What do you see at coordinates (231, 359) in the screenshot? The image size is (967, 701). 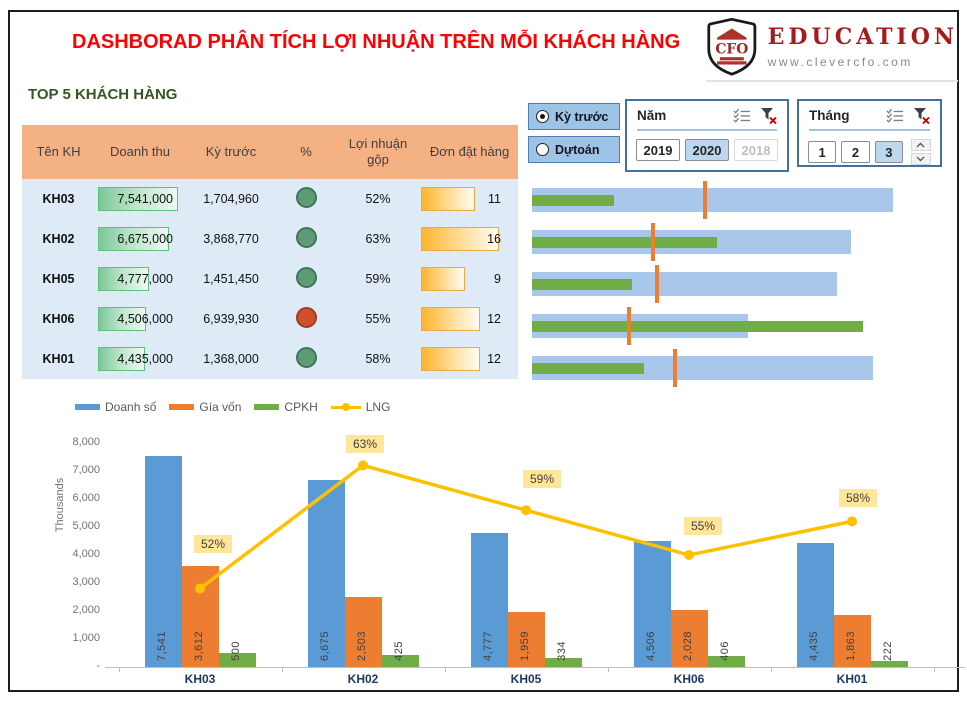 I see `prior-period-cell: 1,368,000` at bounding box center [231, 359].